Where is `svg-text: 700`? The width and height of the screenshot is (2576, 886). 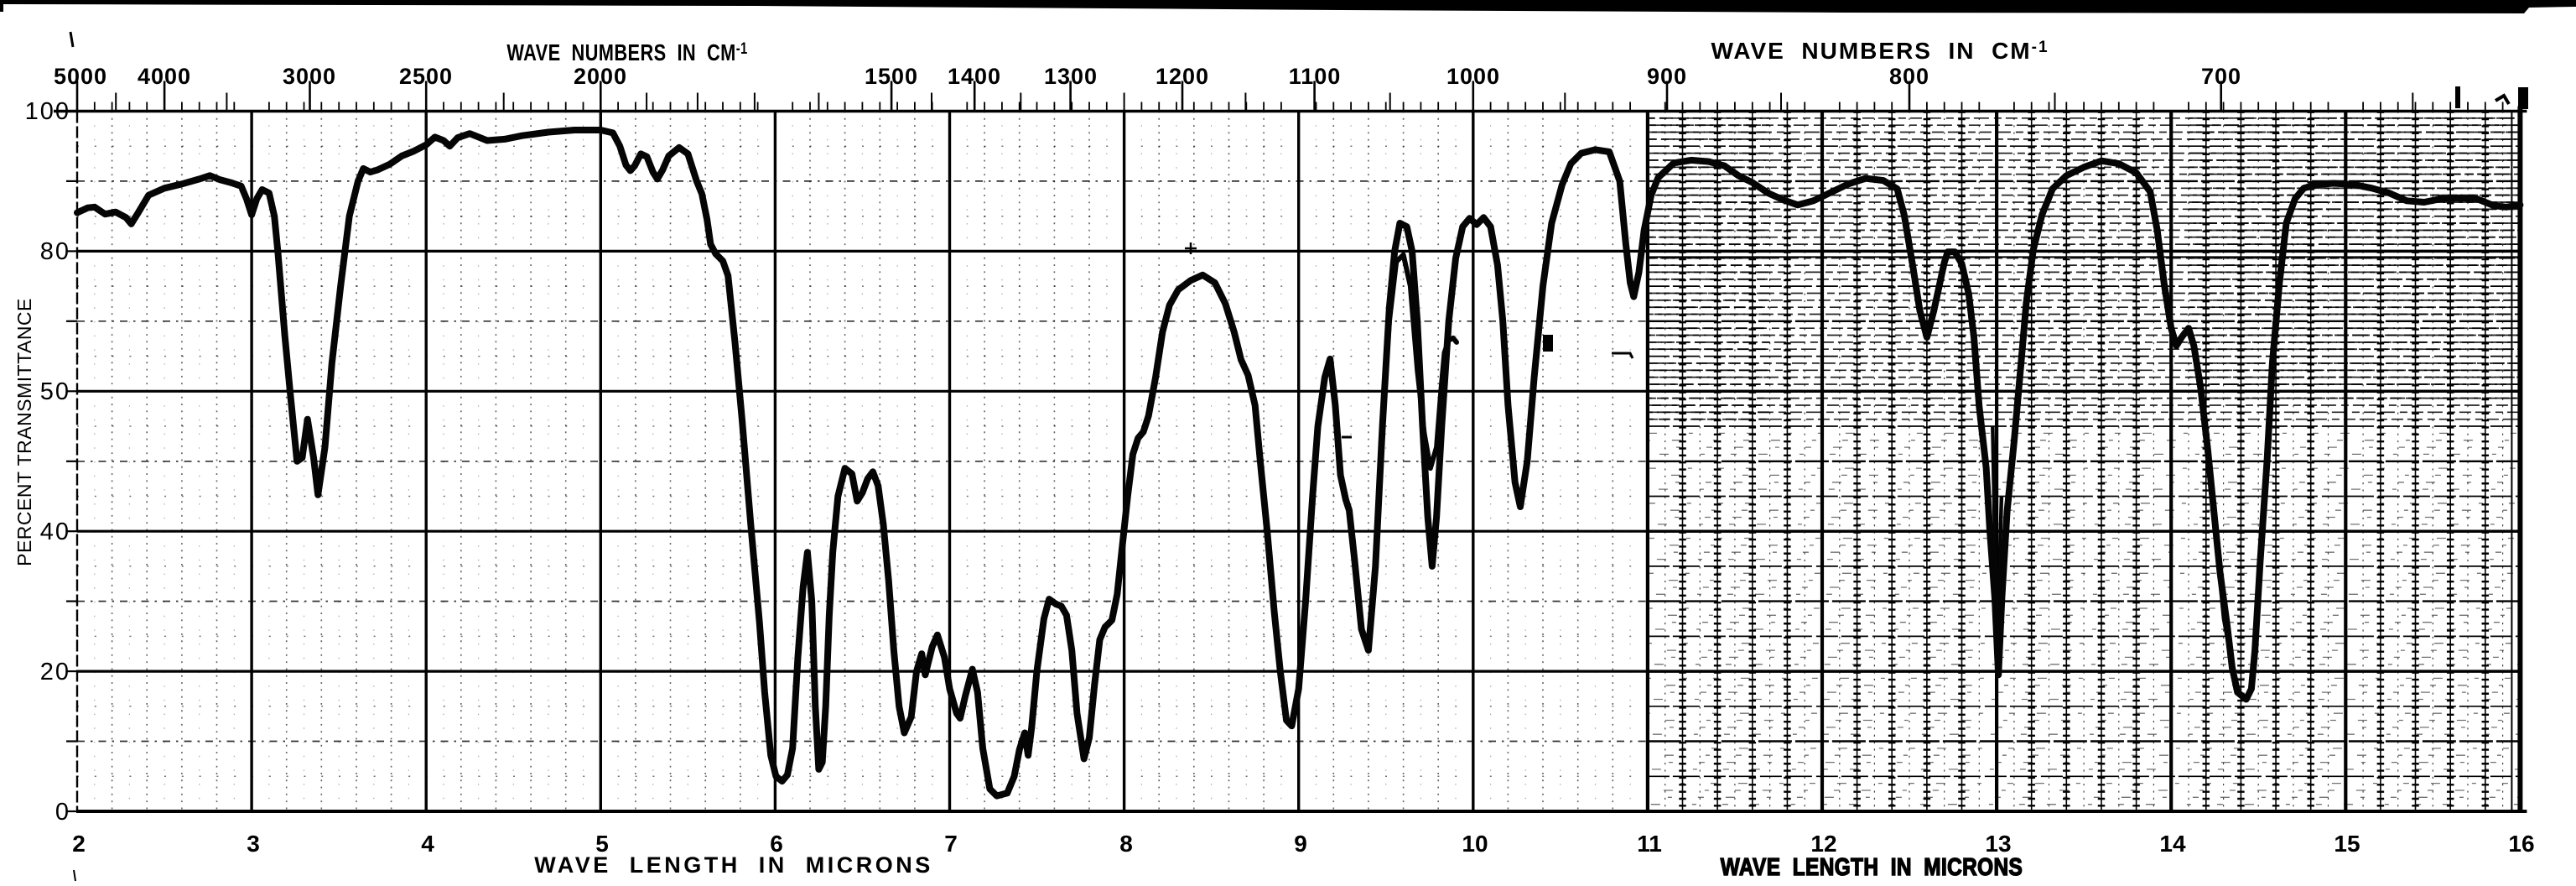
svg-text: 700 is located at coordinates (2221, 76).